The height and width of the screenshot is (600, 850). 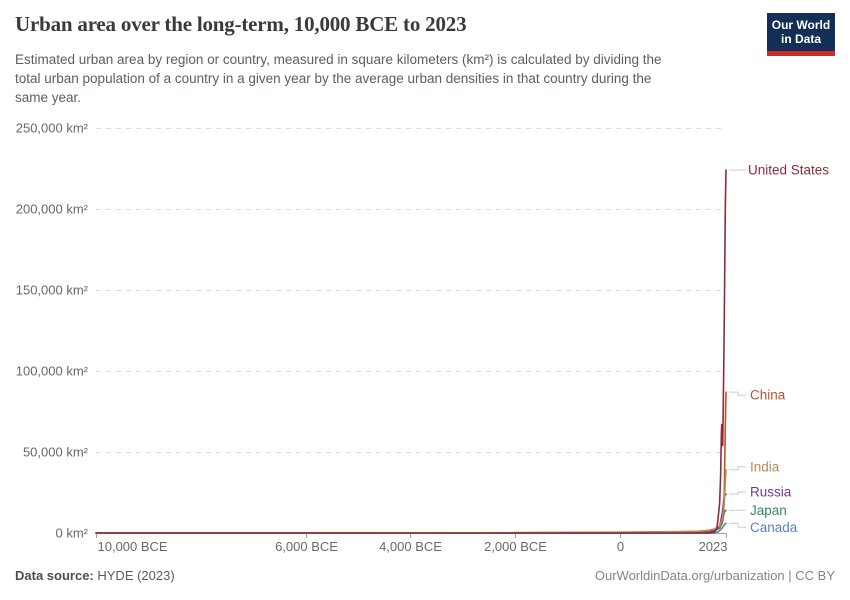 What do you see at coordinates (52, 209) in the screenshot?
I see `y-tick-label: 200,000 km²` at bounding box center [52, 209].